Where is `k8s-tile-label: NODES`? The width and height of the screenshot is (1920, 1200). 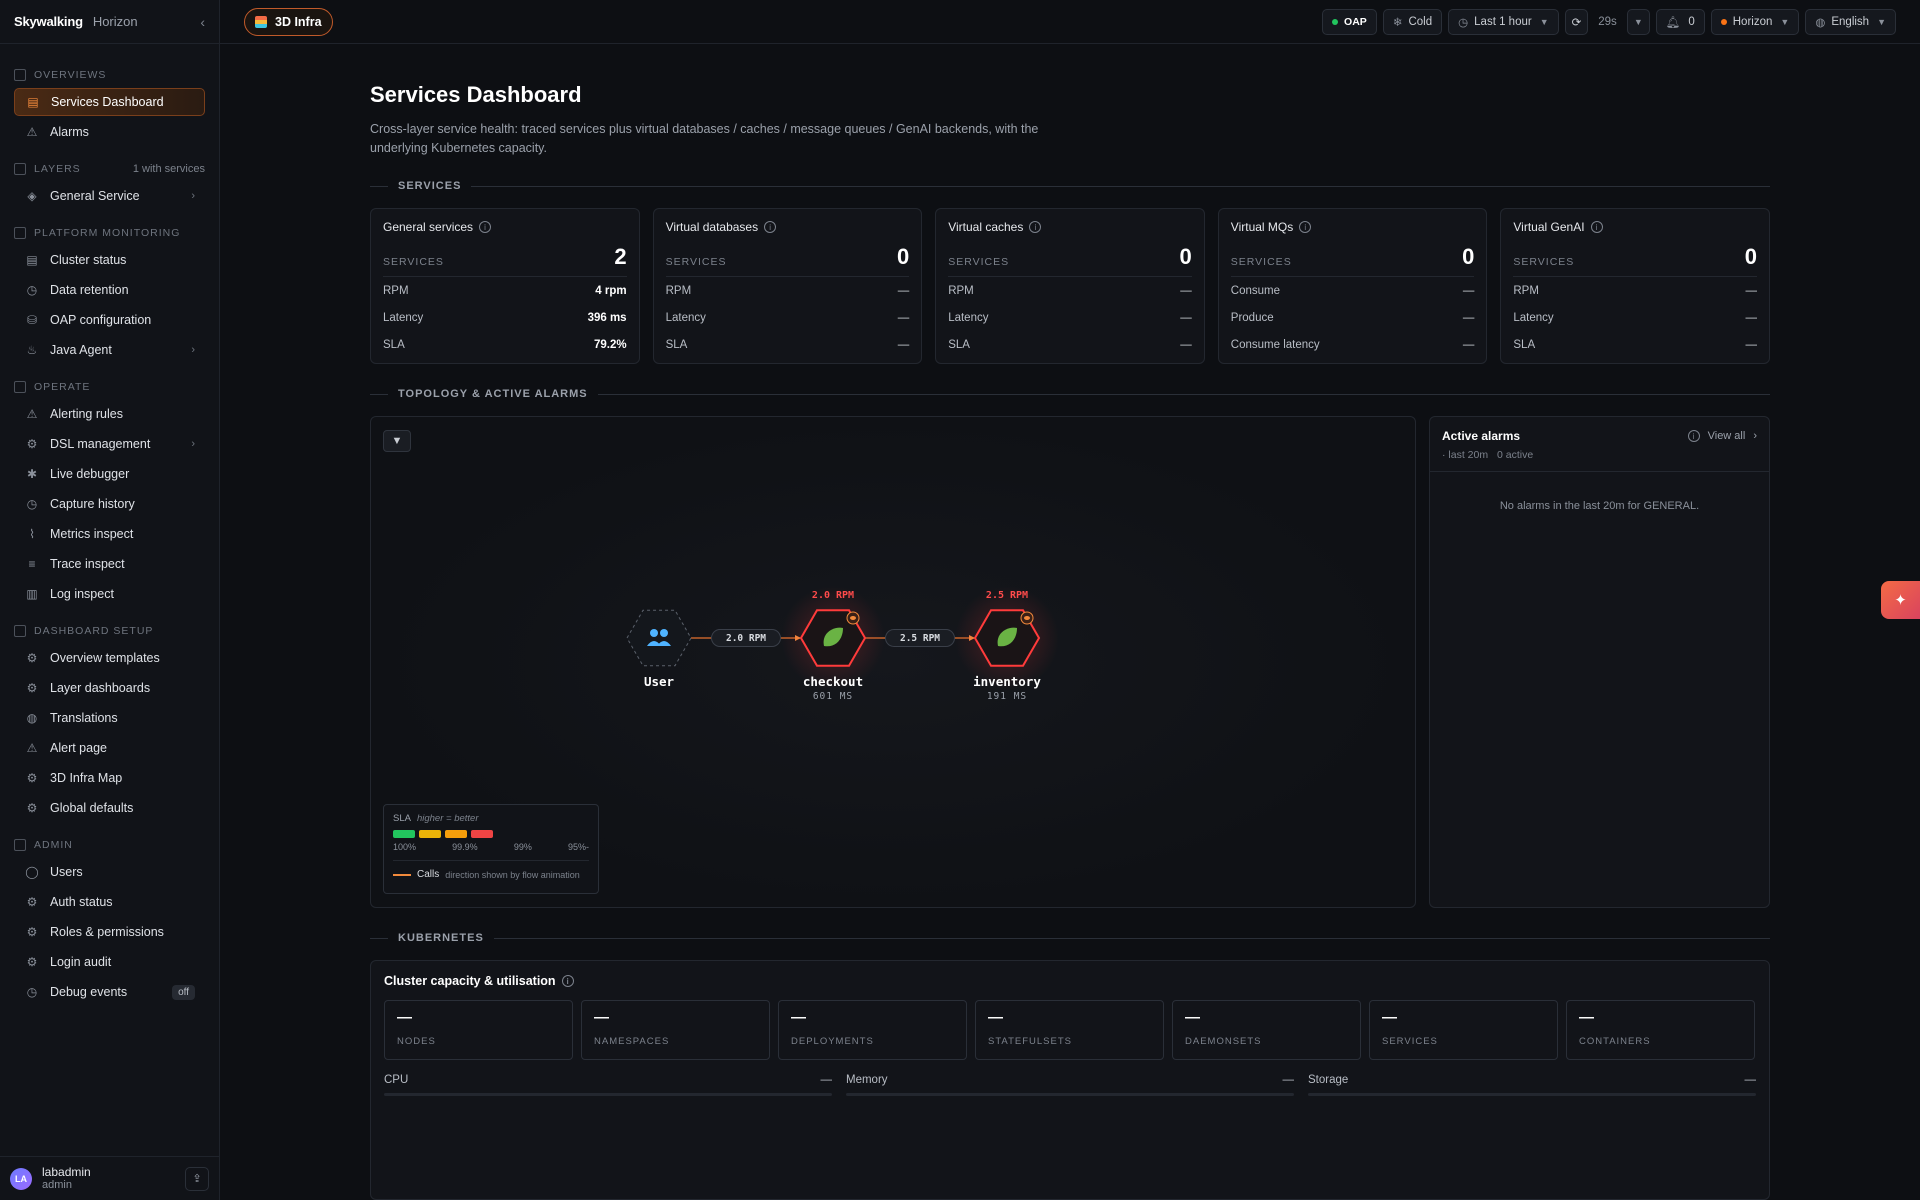
k8s-tile-label: NODES is located at coordinates (416, 1041).